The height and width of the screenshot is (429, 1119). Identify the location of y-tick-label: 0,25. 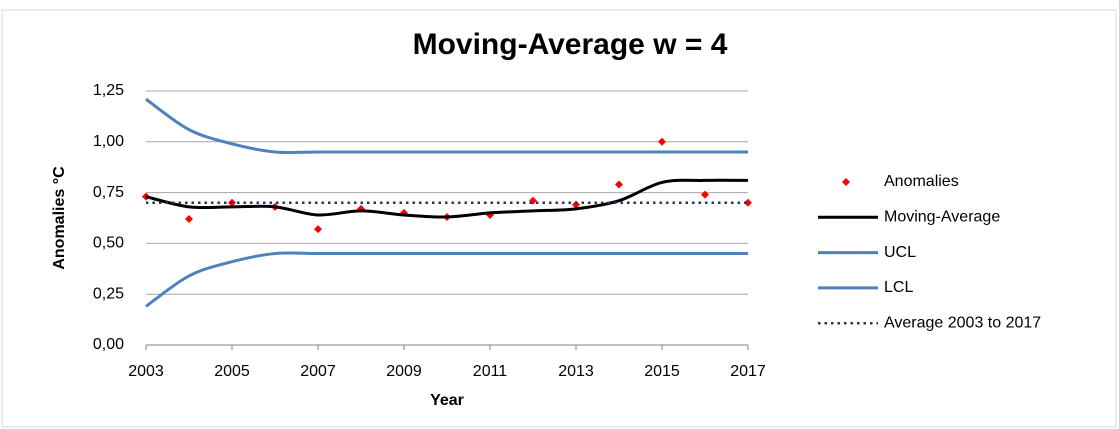
(108, 293).